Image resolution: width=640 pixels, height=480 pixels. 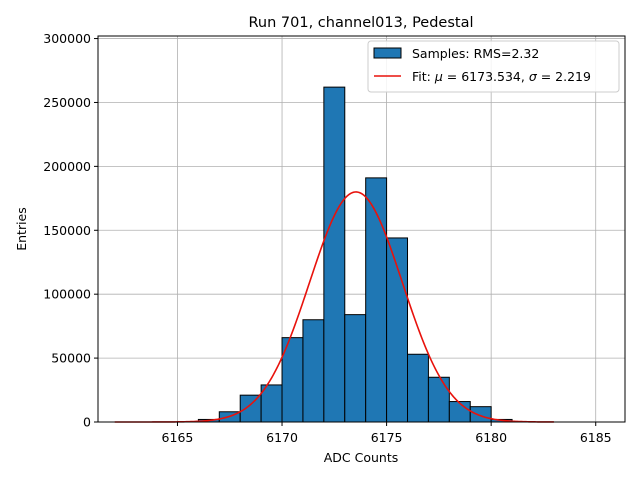 I want to click on y-tick-label: 100000, so click(x=67, y=294).